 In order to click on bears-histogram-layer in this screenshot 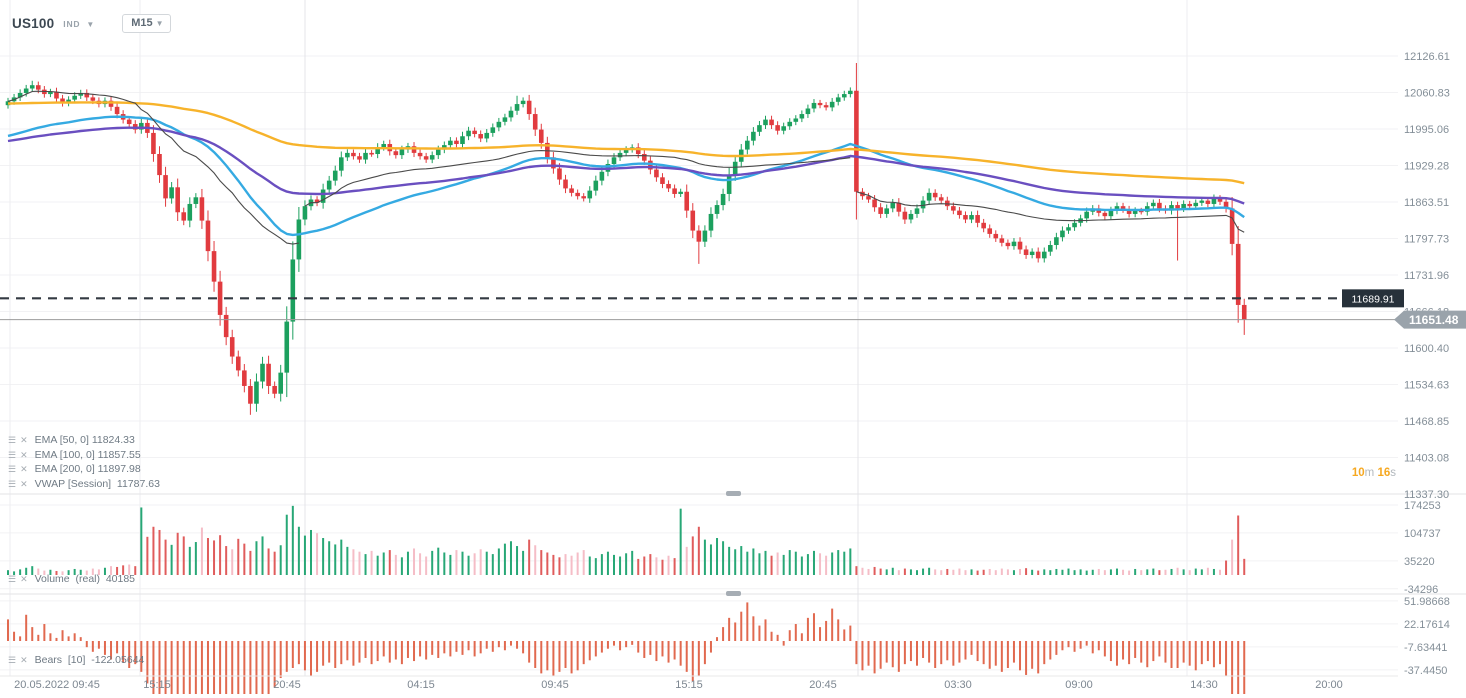, I will do `click(626, 648)`.